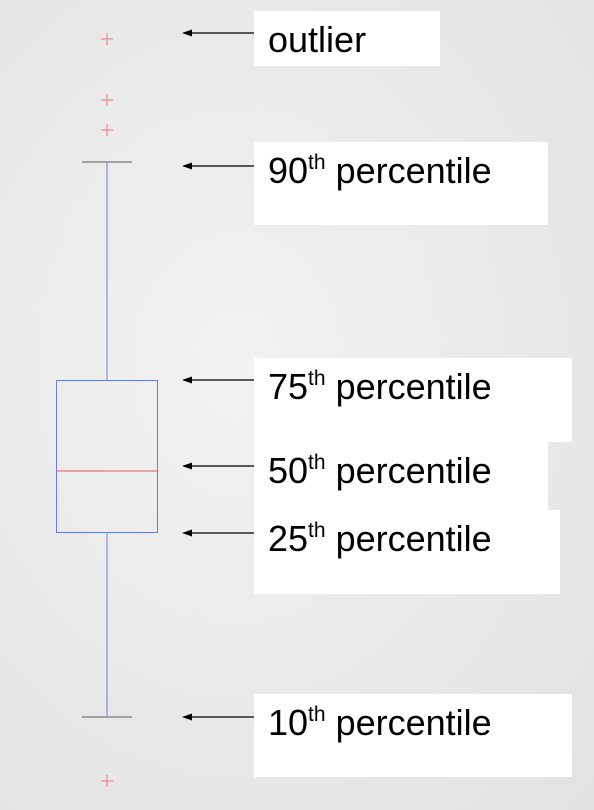  What do you see at coordinates (218, 33) in the screenshot?
I see `arrow-outlier` at bounding box center [218, 33].